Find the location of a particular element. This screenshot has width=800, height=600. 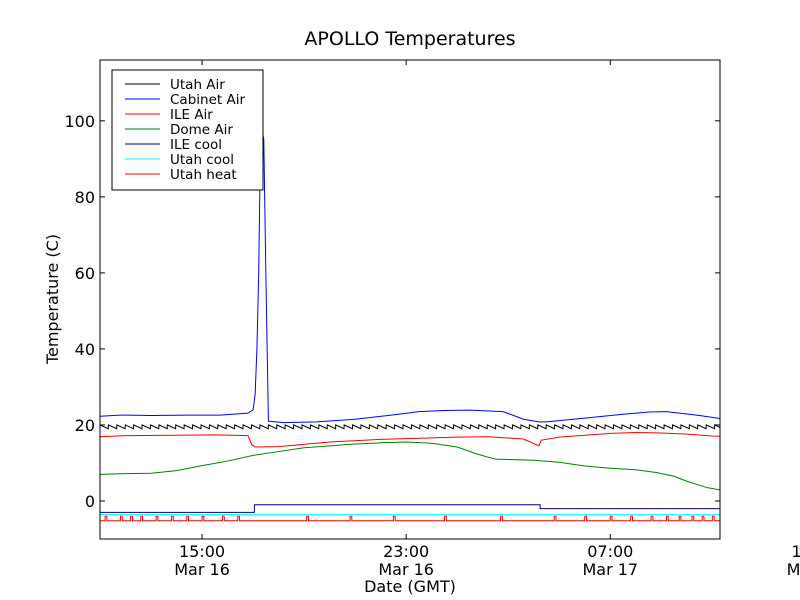

legend-label-cabinet-air: Cabinet Air is located at coordinates (207, 100).